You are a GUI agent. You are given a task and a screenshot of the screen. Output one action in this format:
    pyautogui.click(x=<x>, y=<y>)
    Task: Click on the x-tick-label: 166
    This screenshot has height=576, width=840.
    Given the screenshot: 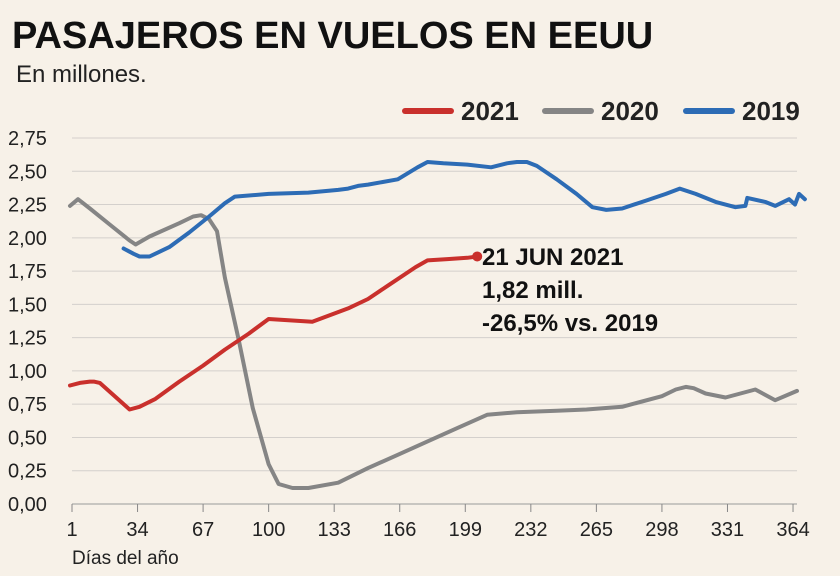 What is the action you would take?
    pyautogui.click(x=399, y=530)
    